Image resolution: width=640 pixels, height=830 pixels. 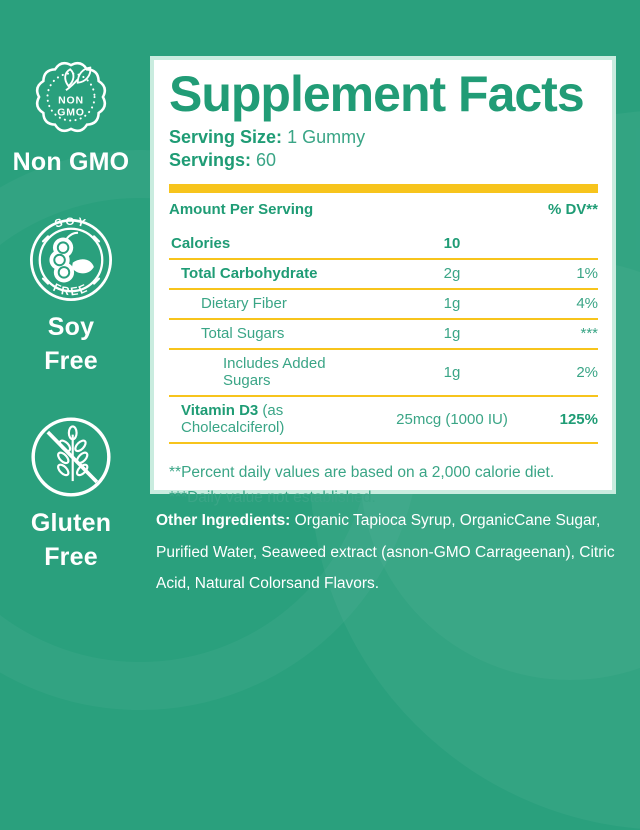 I want to click on nutrient-name-note: (as Cholecalciferol), so click(x=233, y=419).